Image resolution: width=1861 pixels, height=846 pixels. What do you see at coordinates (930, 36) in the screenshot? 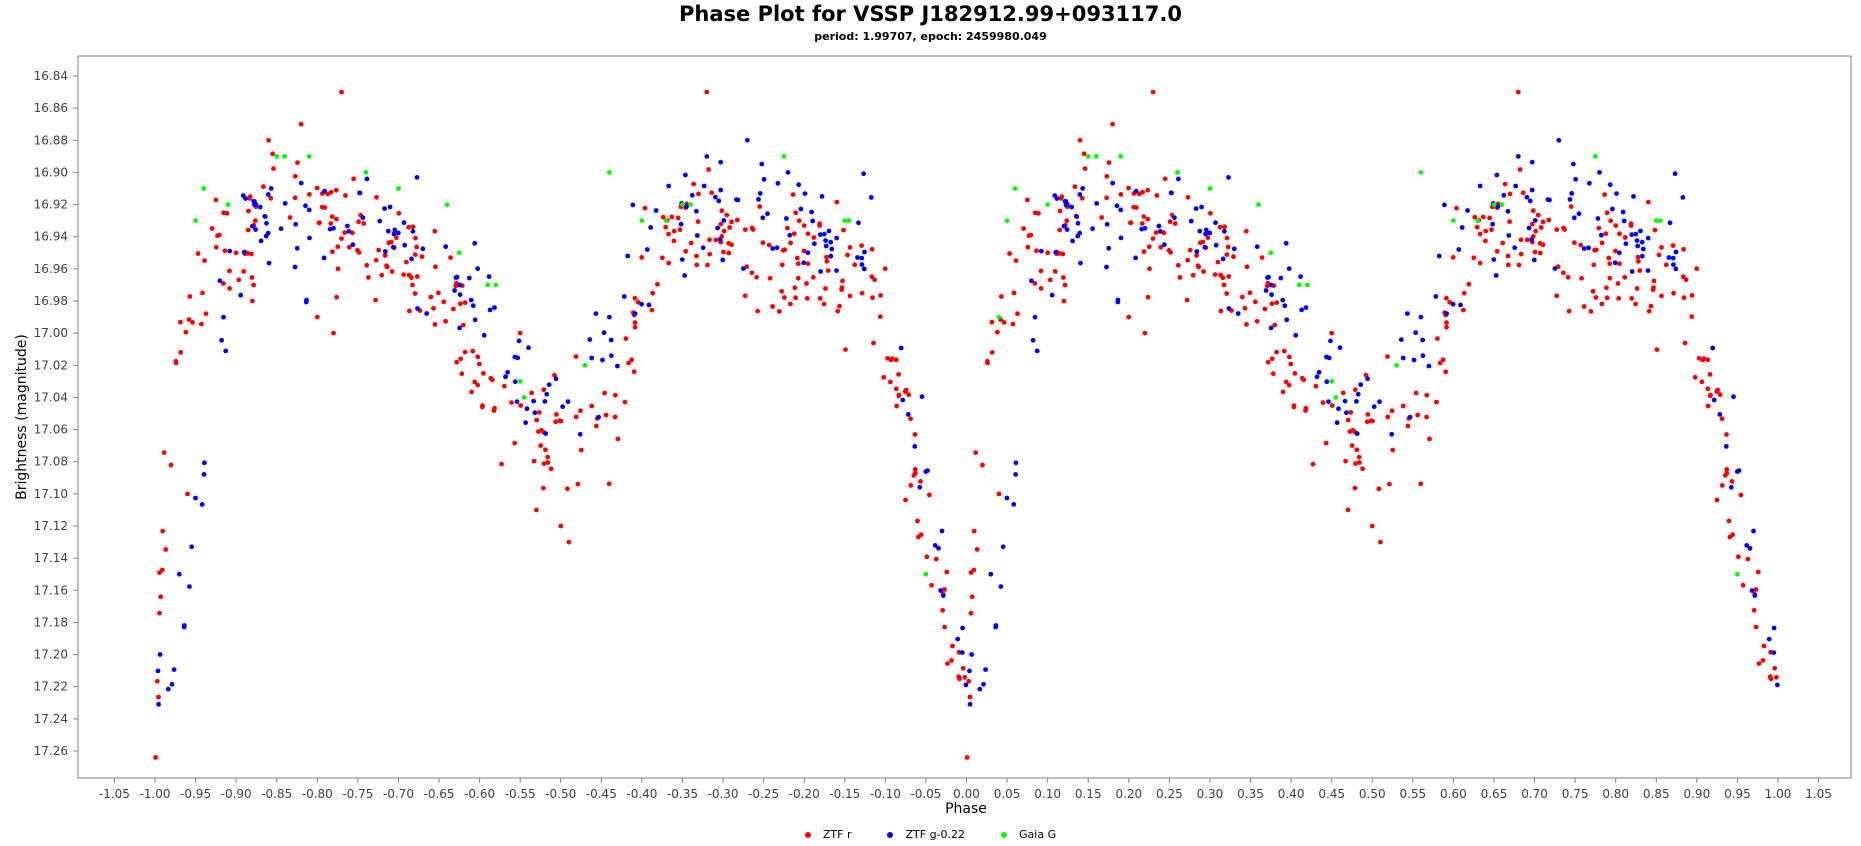
I see `chart-subtitle: period: 1.99707, epoch: 2459980.049` at bounding box center [930, 36].